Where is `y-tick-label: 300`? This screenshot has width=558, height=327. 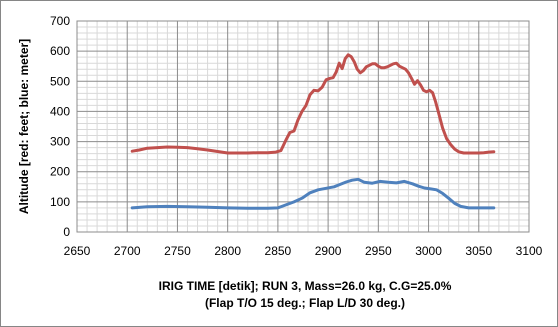 y-tick-label: 300 is located at coordinates (60, 142).